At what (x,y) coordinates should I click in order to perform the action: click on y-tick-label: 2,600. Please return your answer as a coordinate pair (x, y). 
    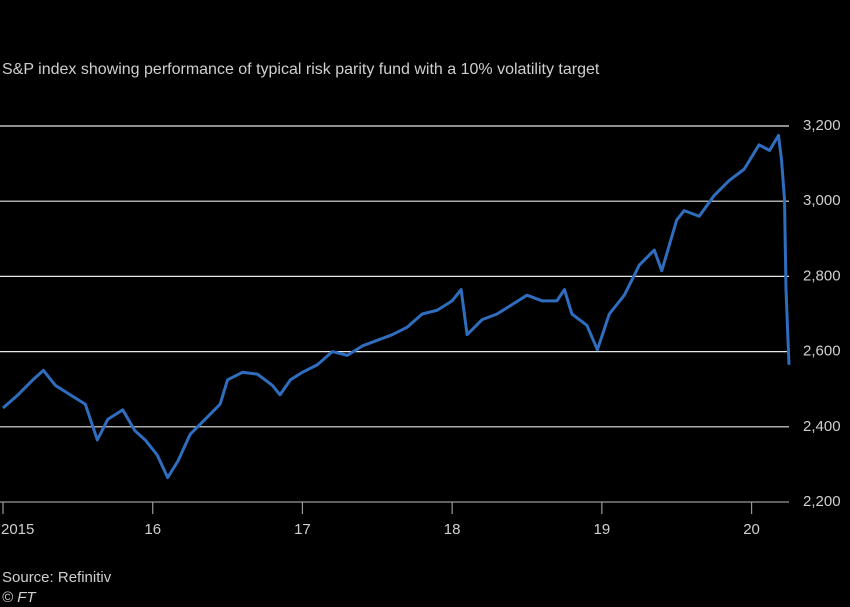
    Looking at the image, I should click on (822, 351).